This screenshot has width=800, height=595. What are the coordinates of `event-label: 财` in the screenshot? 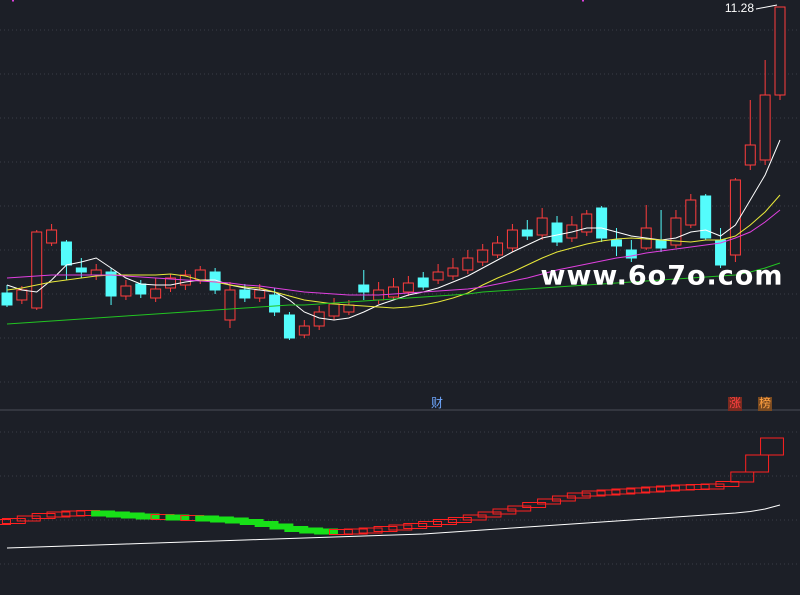 It's located at (437, 403).